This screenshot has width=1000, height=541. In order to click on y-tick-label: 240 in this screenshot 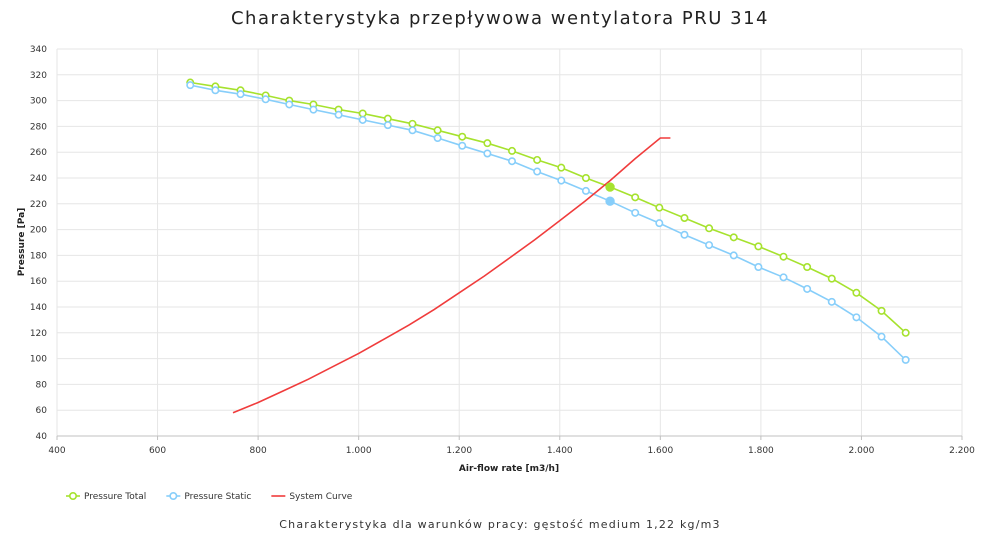, I will do `click(38, 179)`.